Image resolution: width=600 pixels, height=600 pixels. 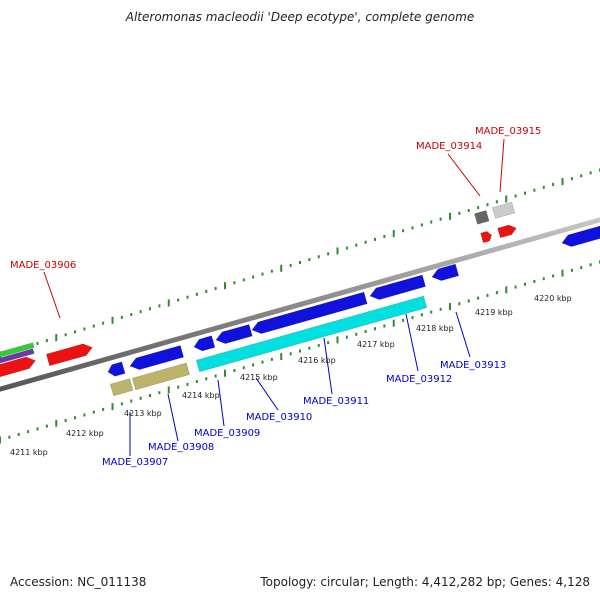 I want to click on rna-feature, so click(x=311, y=334).